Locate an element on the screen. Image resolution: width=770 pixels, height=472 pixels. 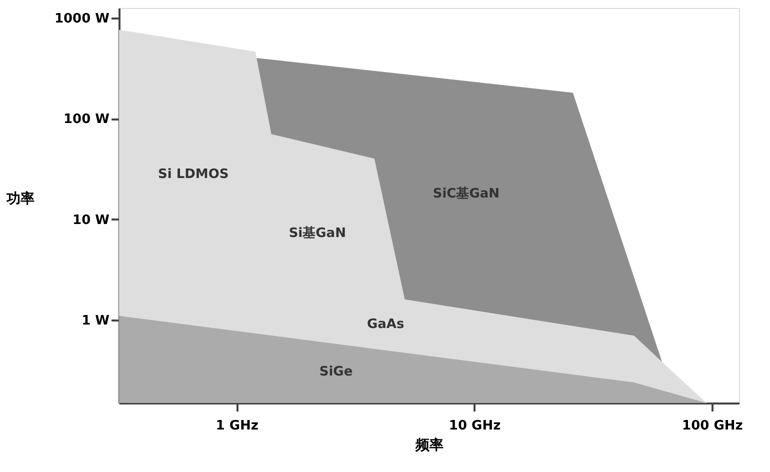
annotation: SiGe is located at coordinates (336, 372).